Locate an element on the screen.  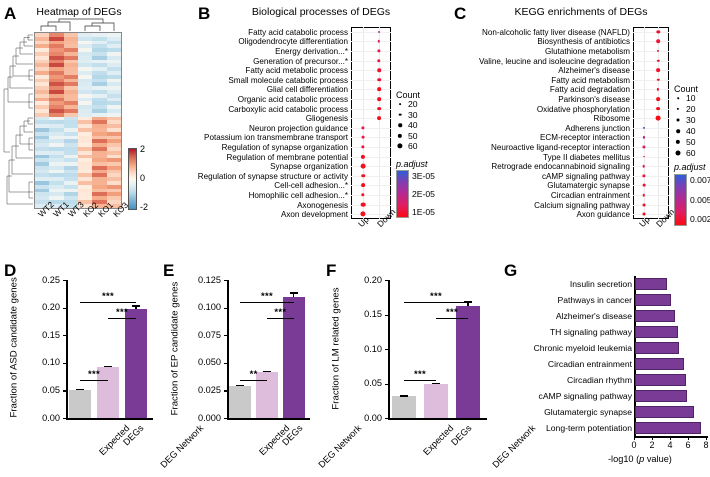
dotplot-term-label: ECM-receptor interaction is located at coordinates (585, 138).